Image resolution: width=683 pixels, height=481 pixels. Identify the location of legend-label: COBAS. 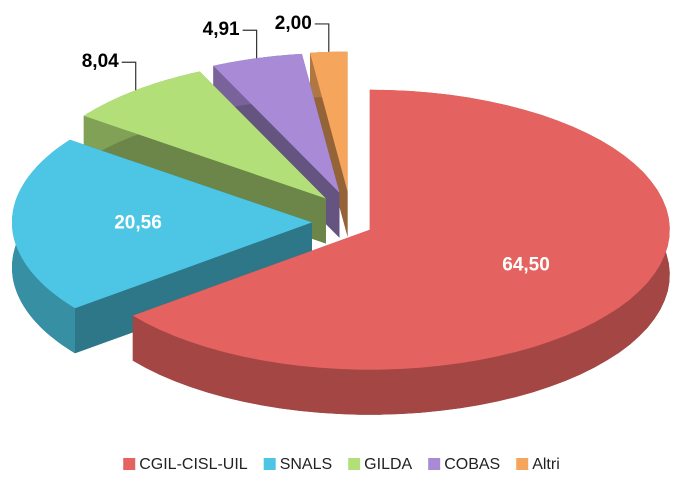
(472, 464).